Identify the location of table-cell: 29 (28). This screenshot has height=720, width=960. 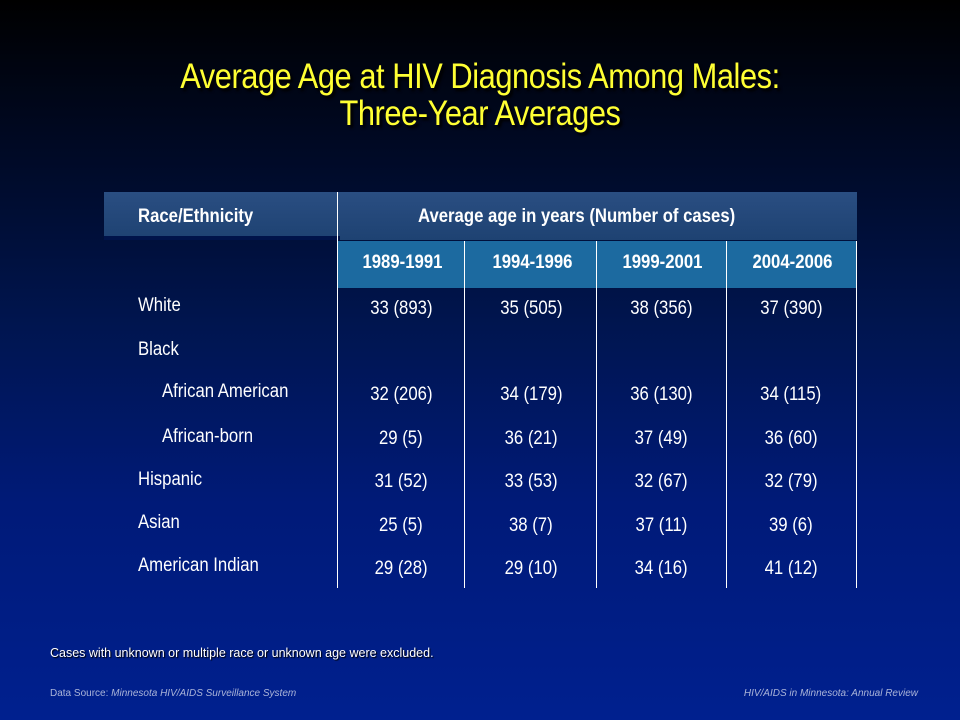
(401, 568).